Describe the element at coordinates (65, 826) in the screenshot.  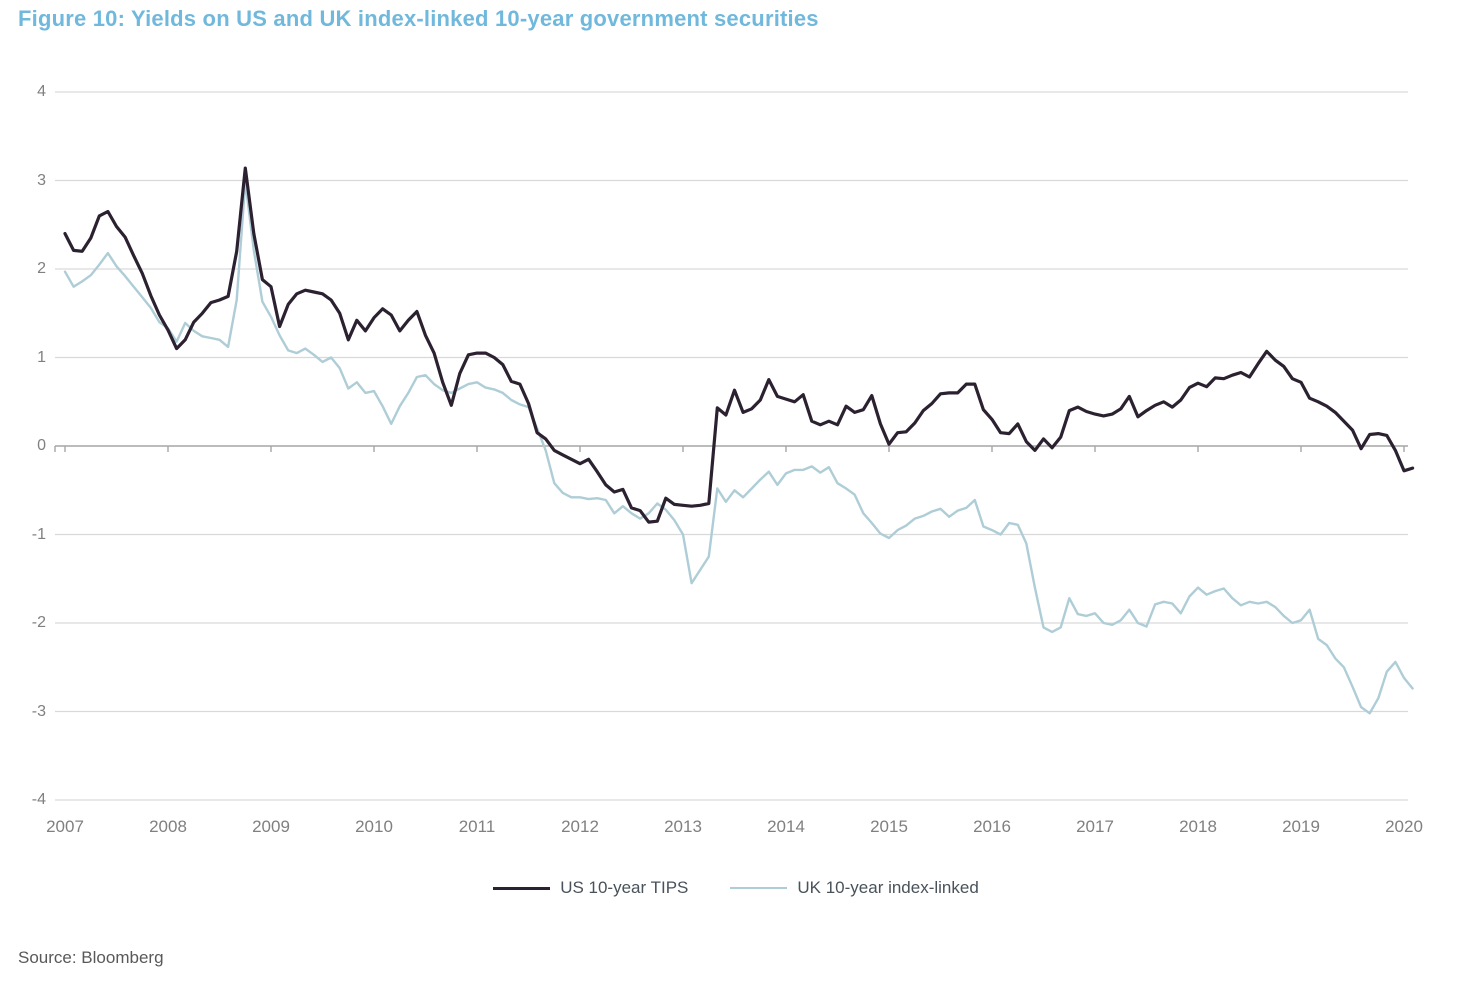
I see `x-axis-tick-label: 2007` at that location.